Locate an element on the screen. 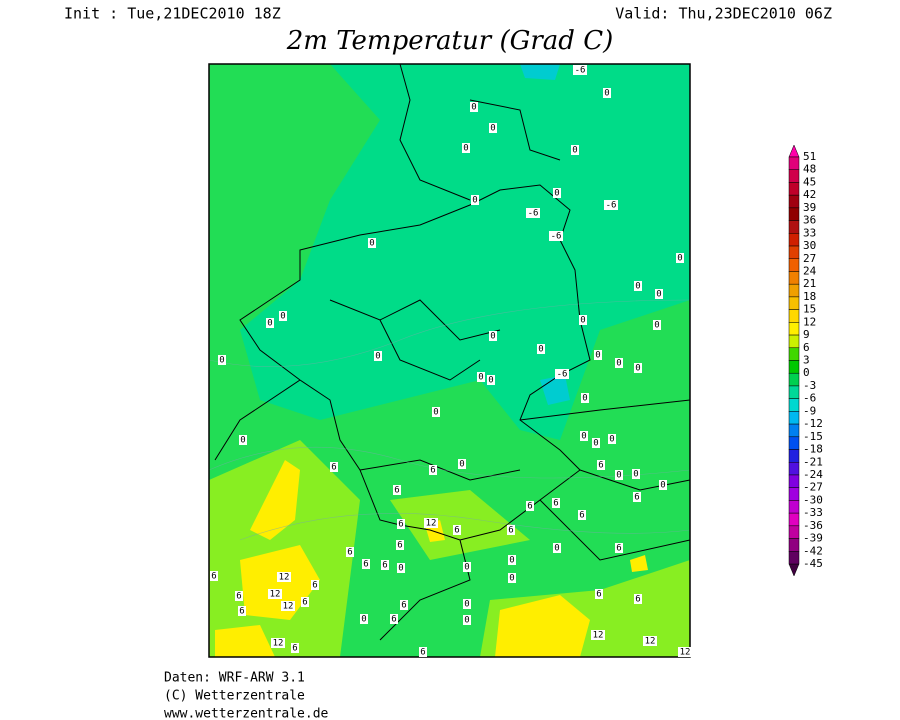 This screenshot has width=900, height=720. colorbar-label: 51 is located at coordinates (809, 156).